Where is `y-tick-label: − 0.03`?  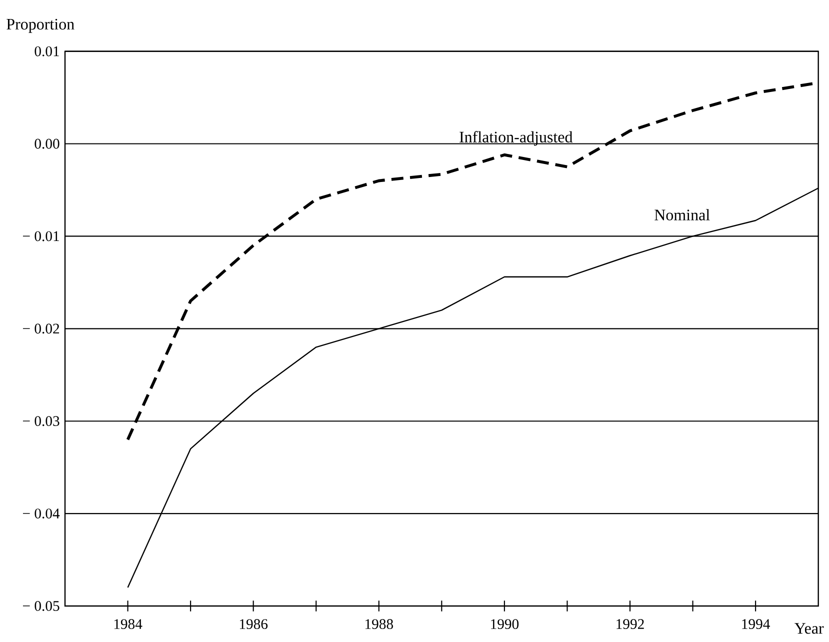
y-tick-label: − 0.03 is located at coordinates (41, 421).